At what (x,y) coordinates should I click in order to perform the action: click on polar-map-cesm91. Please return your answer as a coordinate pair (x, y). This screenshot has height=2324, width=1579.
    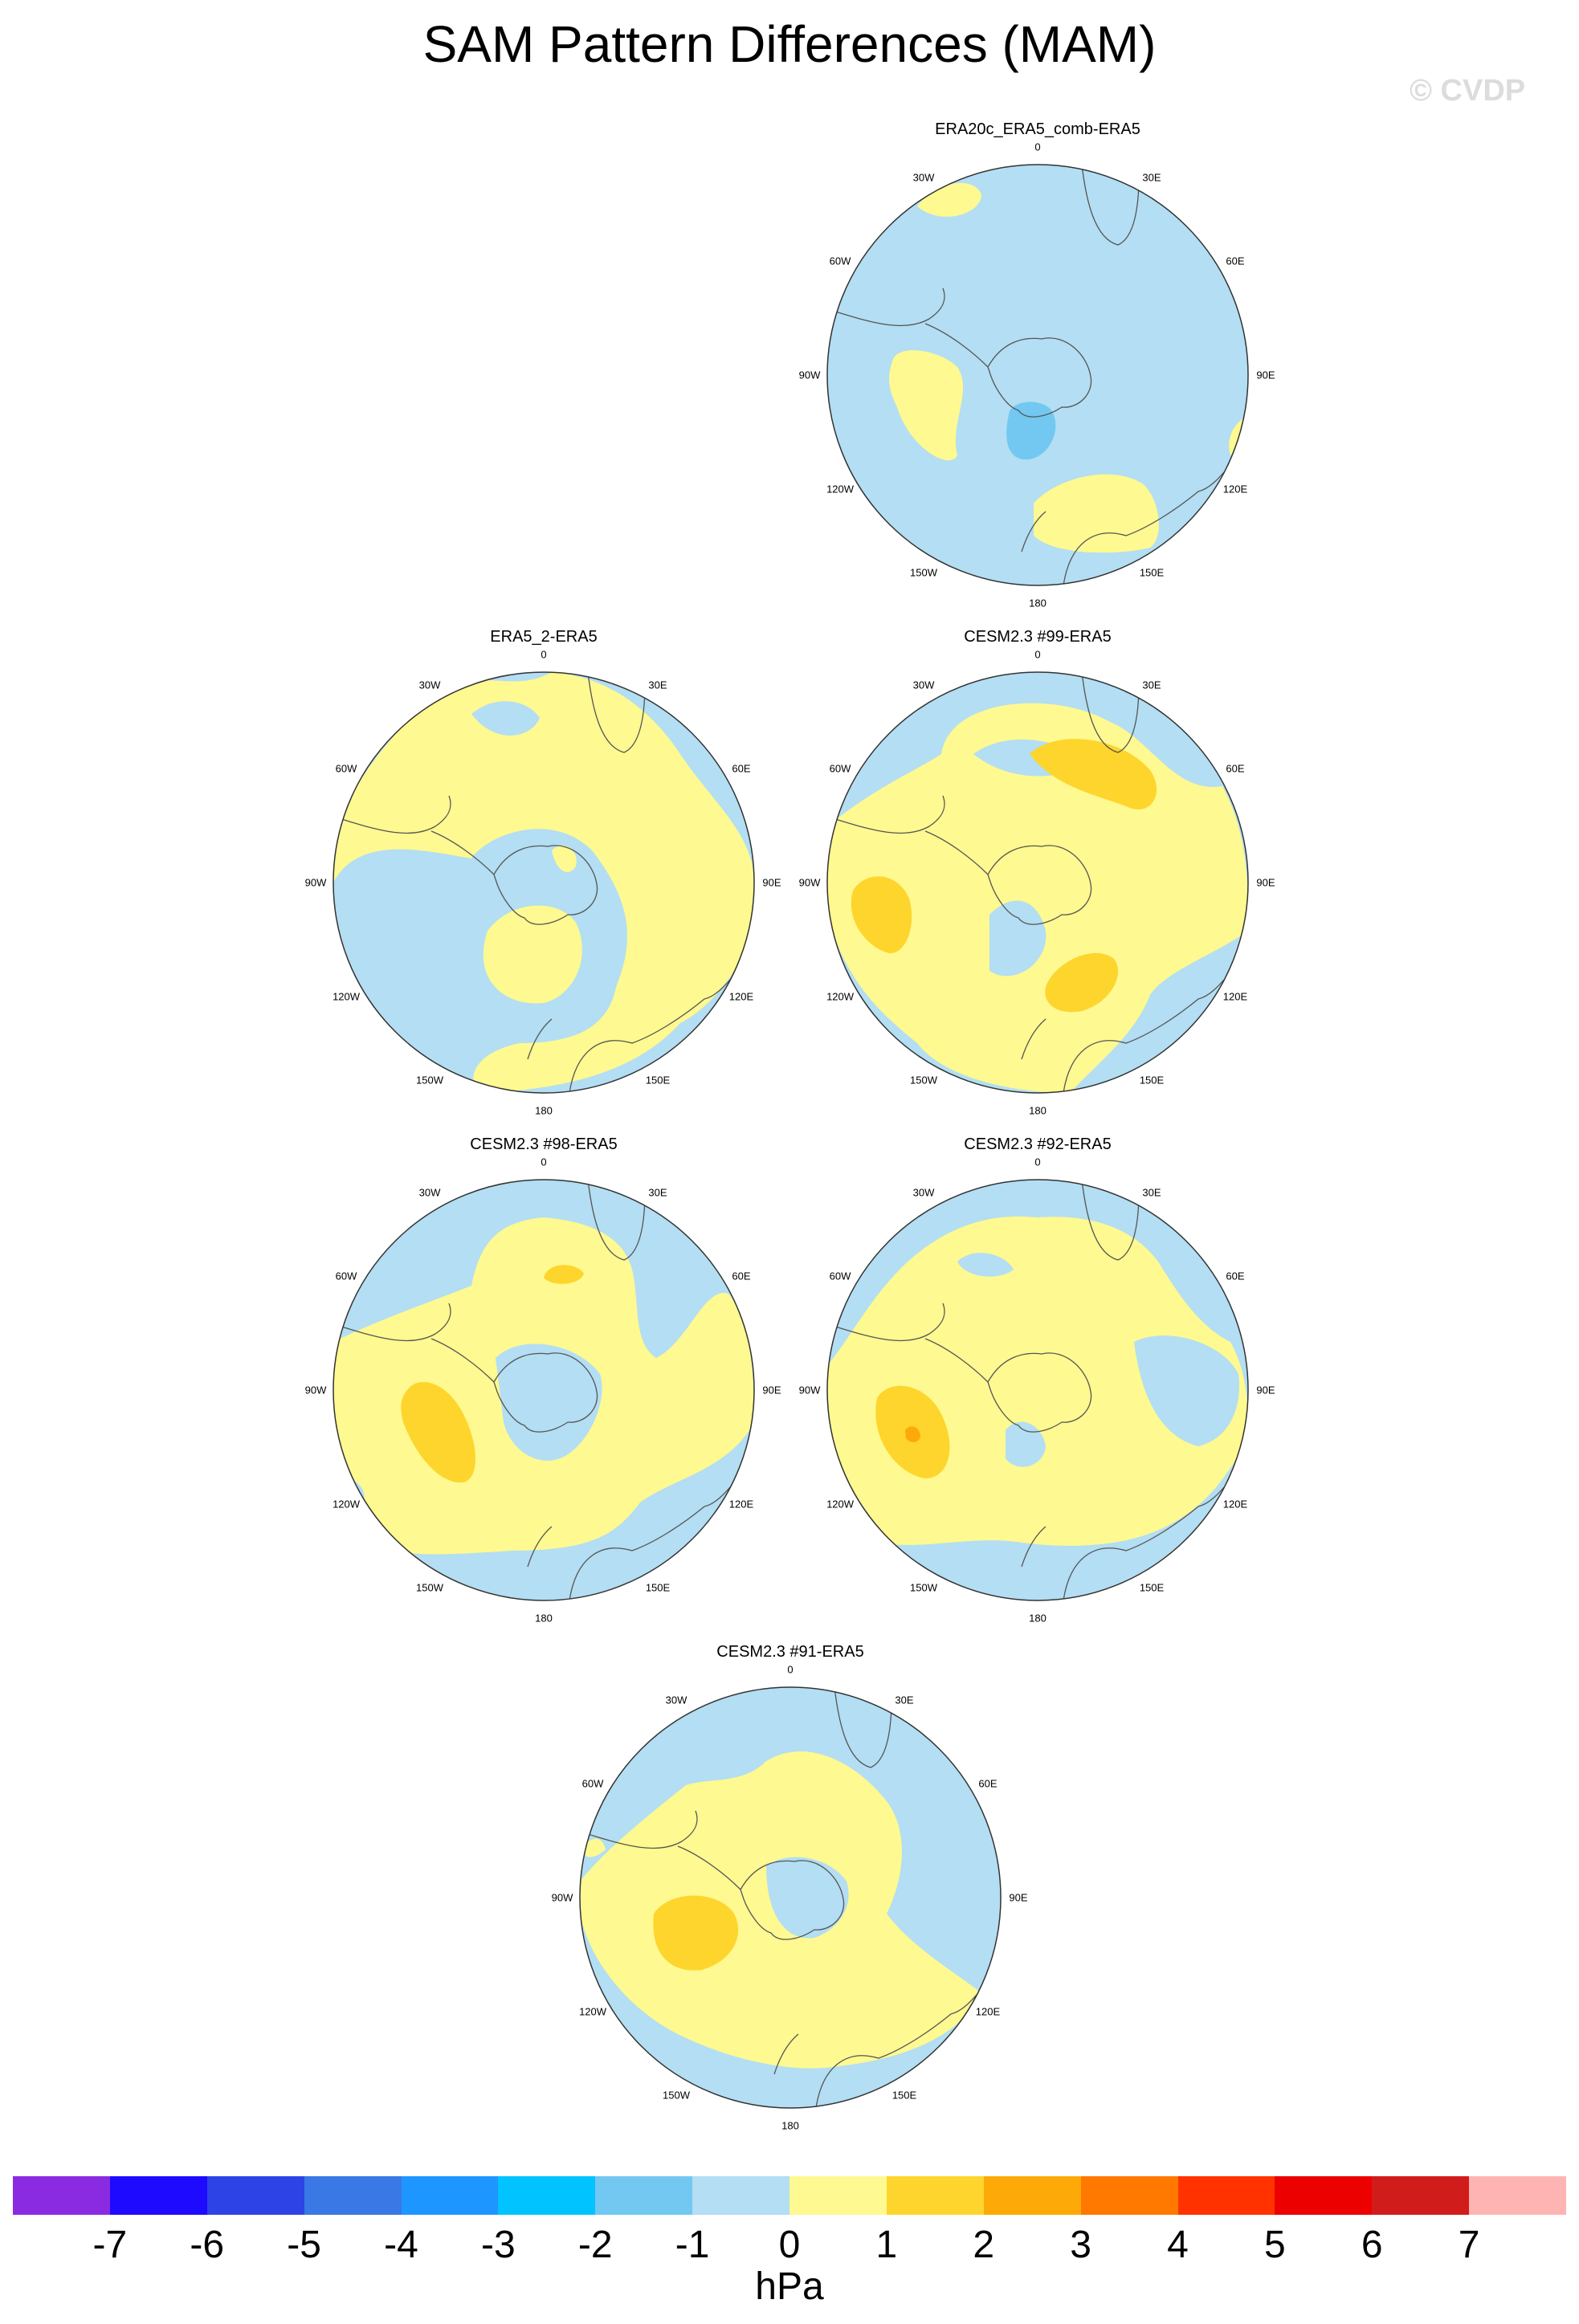
    Looking at the image, I should click on (790, 1898).